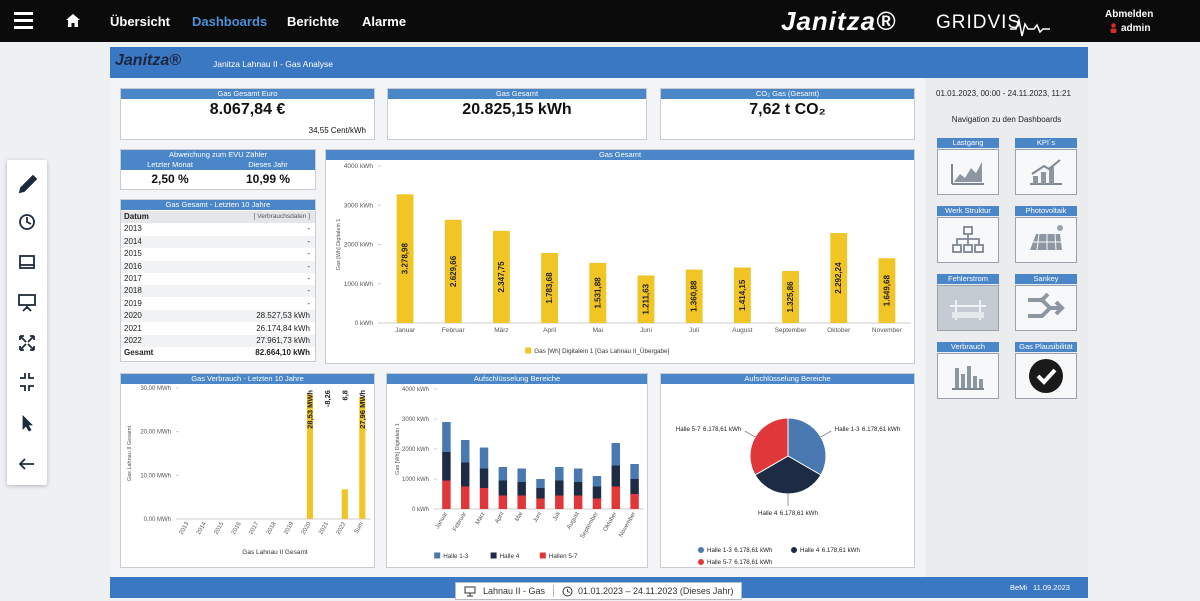  What do you see at coordinates (456, 556) in the screenshot?
I see `legend-label: Halle 1-3` at bounding box center [456, 556].